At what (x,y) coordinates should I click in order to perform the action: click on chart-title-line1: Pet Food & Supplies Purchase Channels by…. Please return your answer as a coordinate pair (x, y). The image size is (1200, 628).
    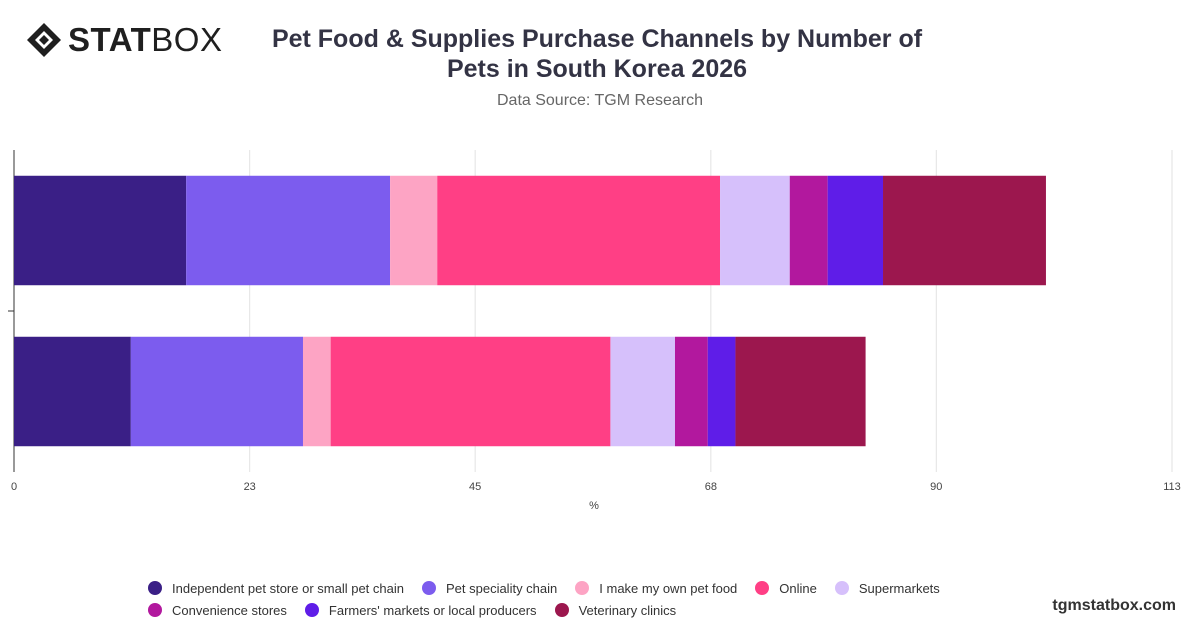
    Looking at the image, I should click on (597, 39).